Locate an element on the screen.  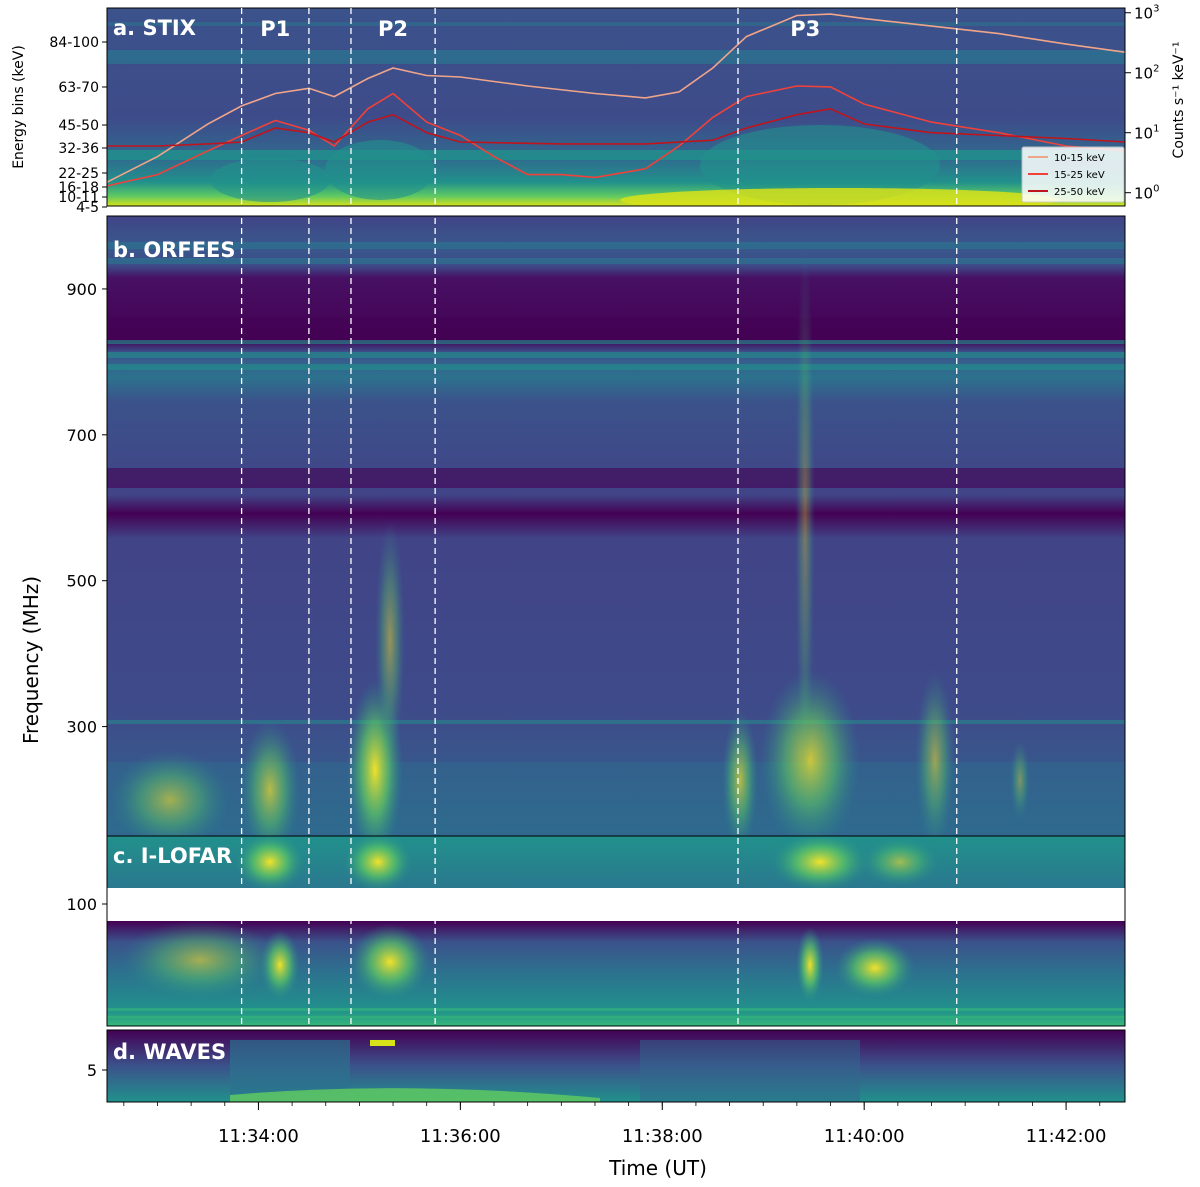
panel-label-d: d. WAVES is located at coordinates (169, 1052).